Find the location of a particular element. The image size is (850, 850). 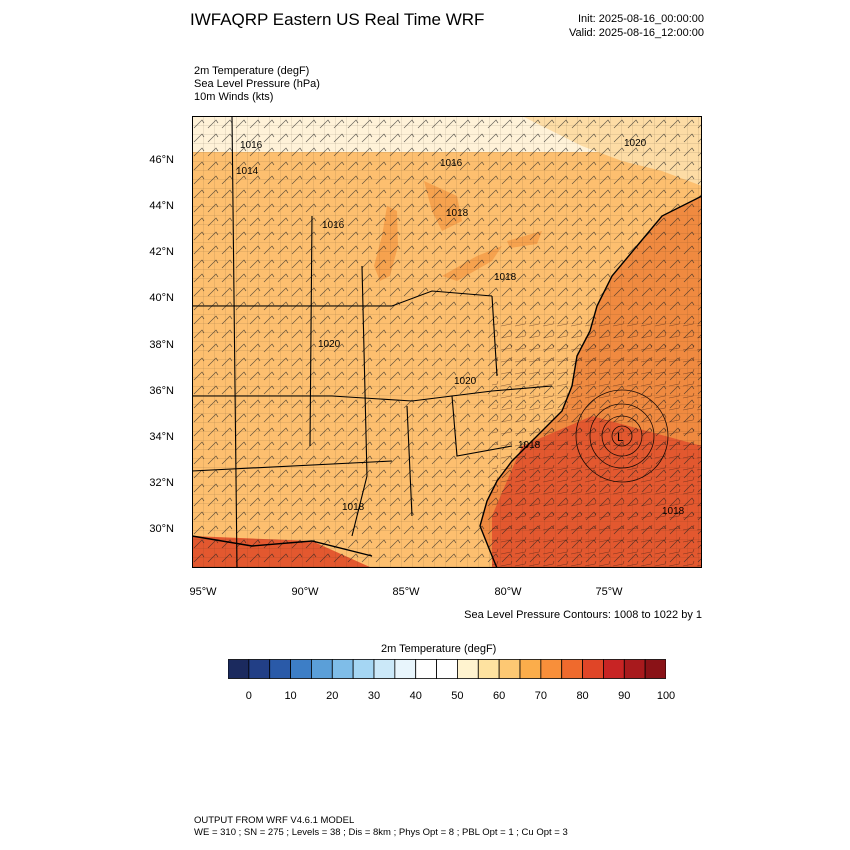

colorbar-tick: 90 is located at coordinates (624, 696).